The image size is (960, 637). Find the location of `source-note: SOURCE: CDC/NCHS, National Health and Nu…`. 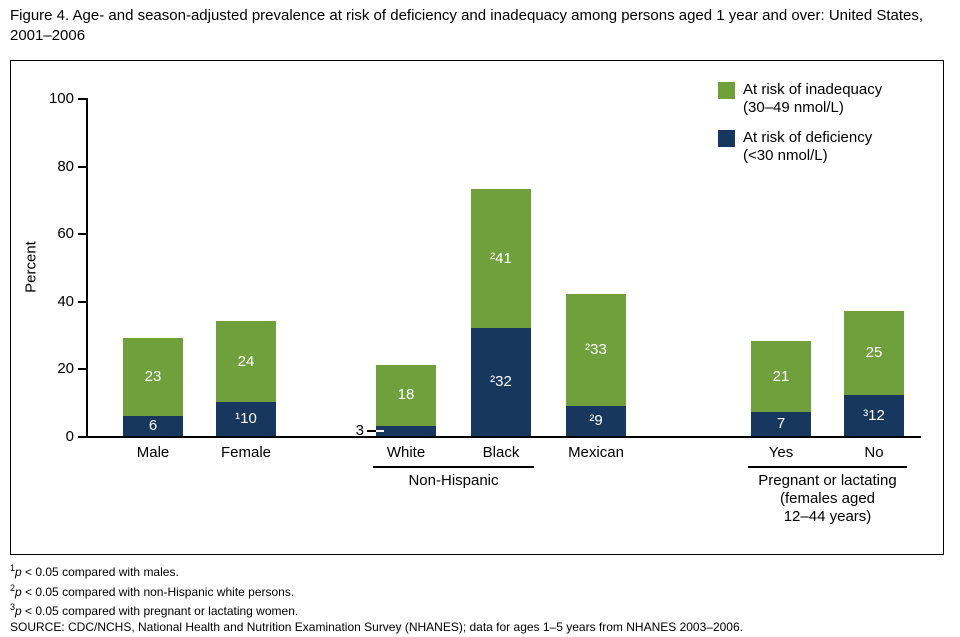

source-note: SOURCE: CDC/NCHS, National Health and Nu… is located at coordinates (376, 626).